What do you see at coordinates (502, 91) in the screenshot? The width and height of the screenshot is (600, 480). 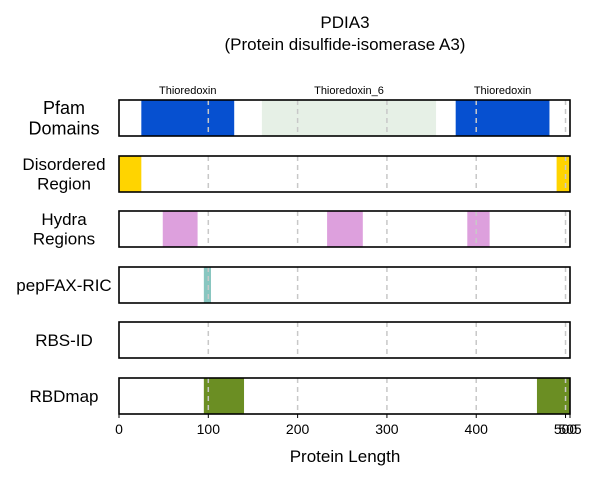 I see `track-0-segment-2-label: Thioredoxin` at bounding box center [502, 91].